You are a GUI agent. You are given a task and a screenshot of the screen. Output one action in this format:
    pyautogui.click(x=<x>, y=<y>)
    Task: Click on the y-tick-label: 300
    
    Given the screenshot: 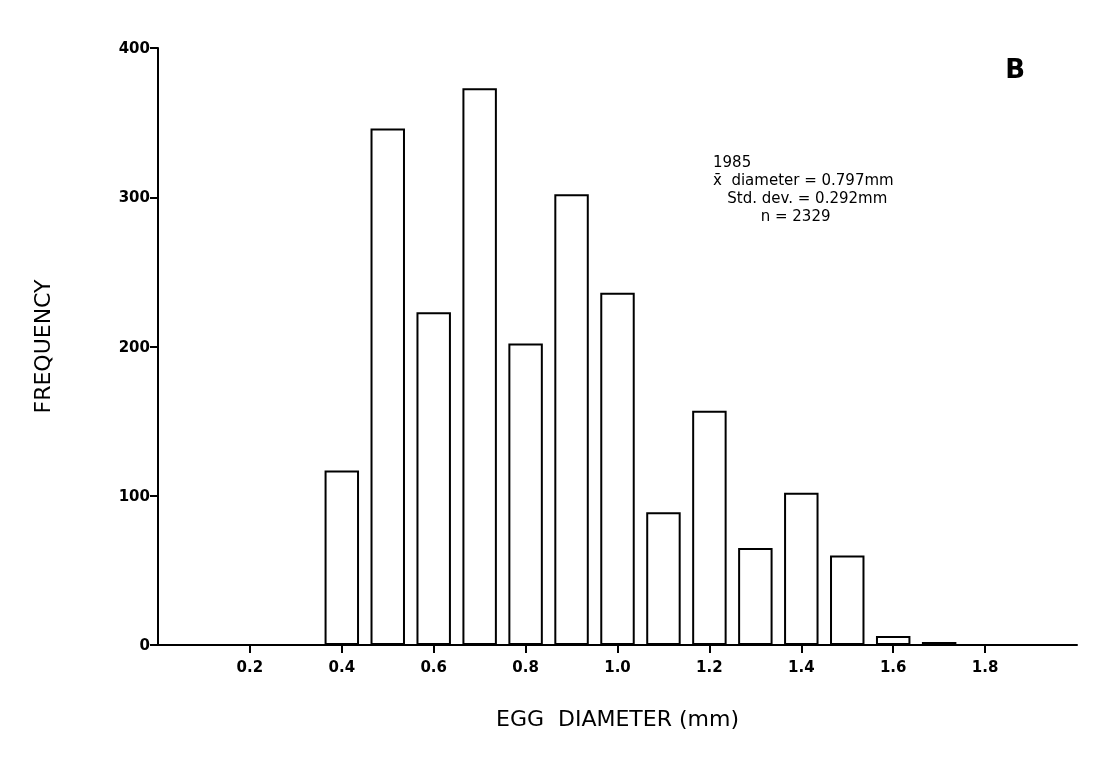 What is the action you would take?
    pyautogui.click(x=134, y=197)
    